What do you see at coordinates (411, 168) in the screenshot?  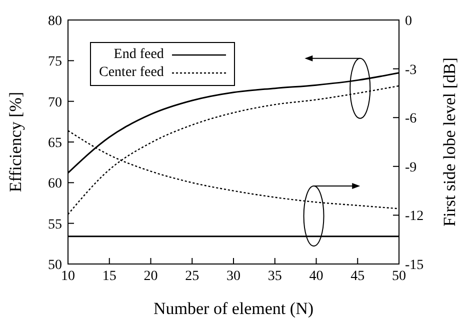 I see `y2-tick-label: -9` at bounding box center [411, 168].